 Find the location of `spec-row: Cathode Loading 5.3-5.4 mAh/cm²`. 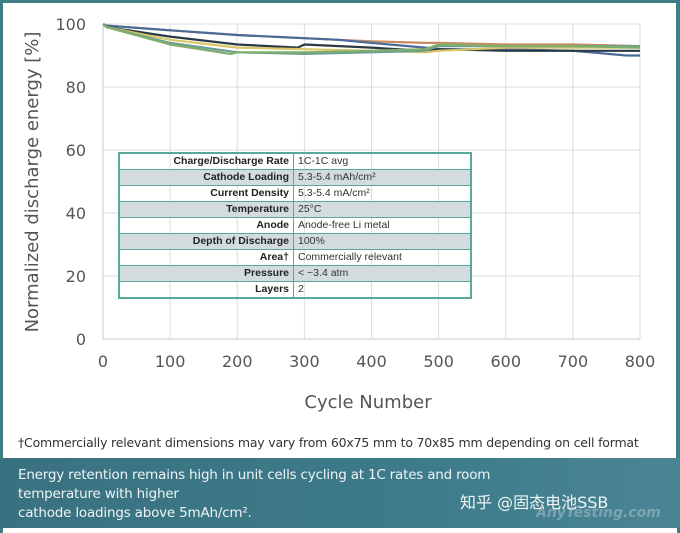

spec-row: Cathode Loading 5.3-5.4 mAh/cm² is located at coordinates (295, 177).